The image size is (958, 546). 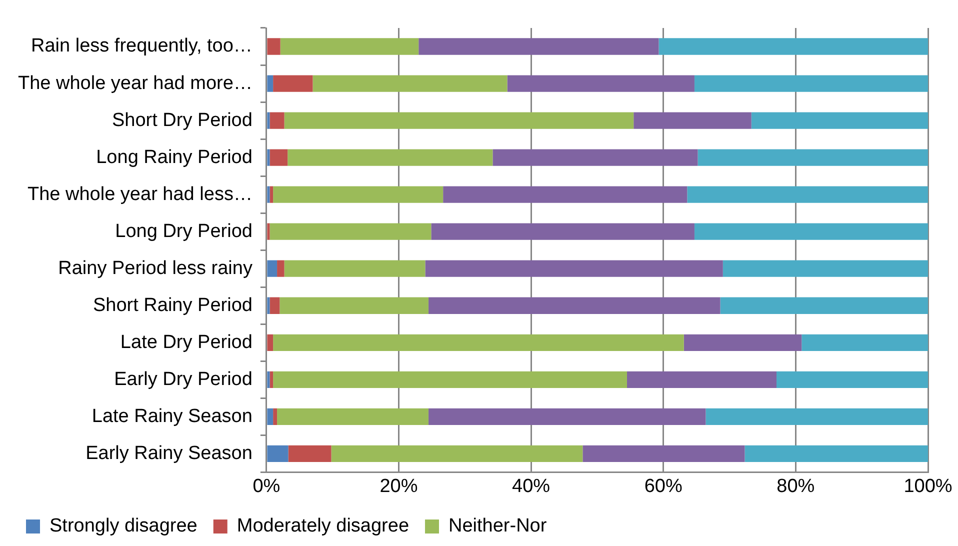 What do you see at coordinates (531, 486) in the screenshot?
I see `x-tick-label: 40%` at bounding box center [531, 486].